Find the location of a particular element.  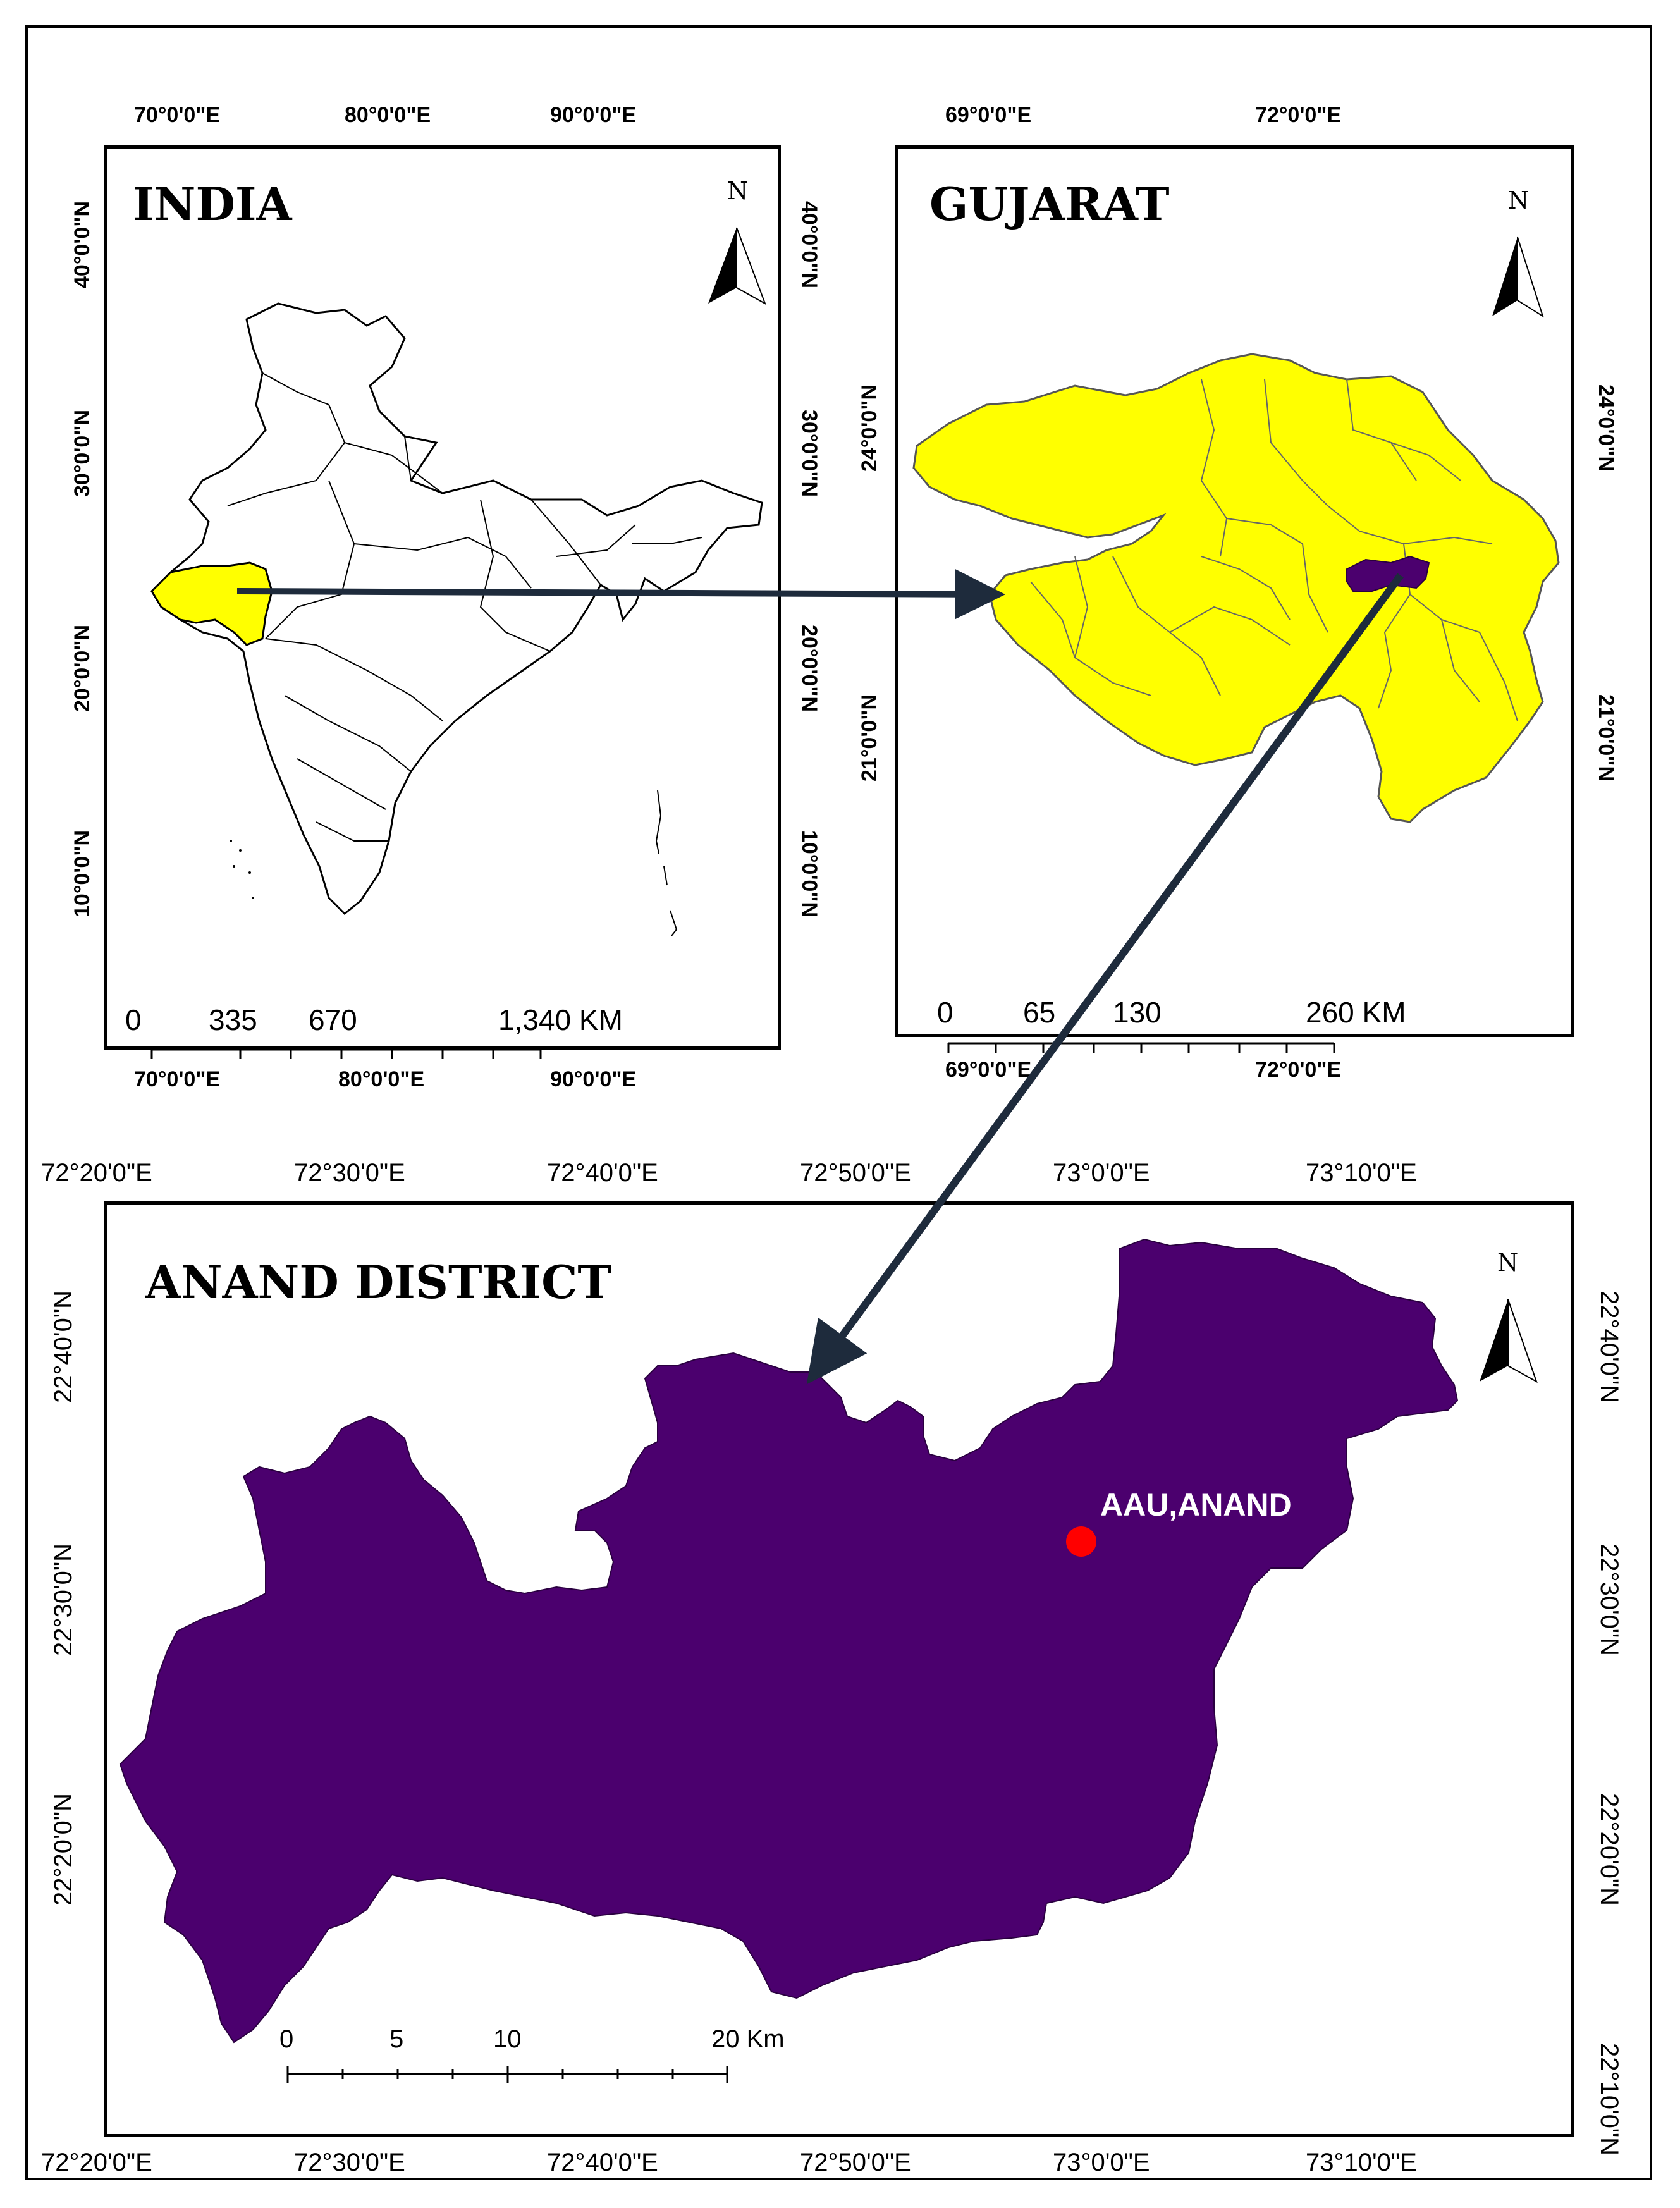

gujarat-top-tick: 72°0'0"E is located at coordinates (1298, 115).